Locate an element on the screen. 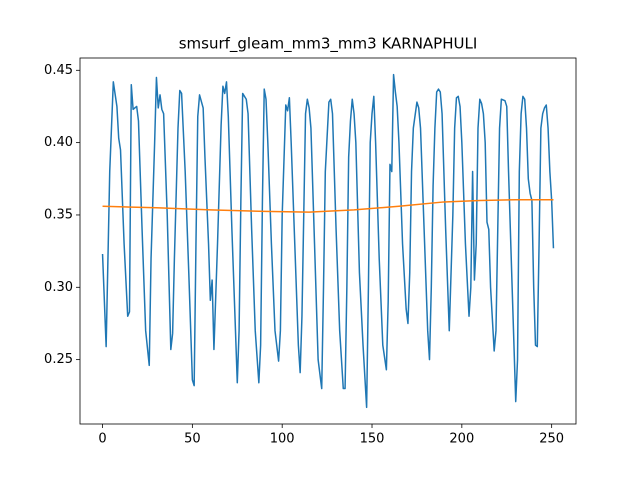  y-tick-label: 0.25 is located at coordinates (58, 359).